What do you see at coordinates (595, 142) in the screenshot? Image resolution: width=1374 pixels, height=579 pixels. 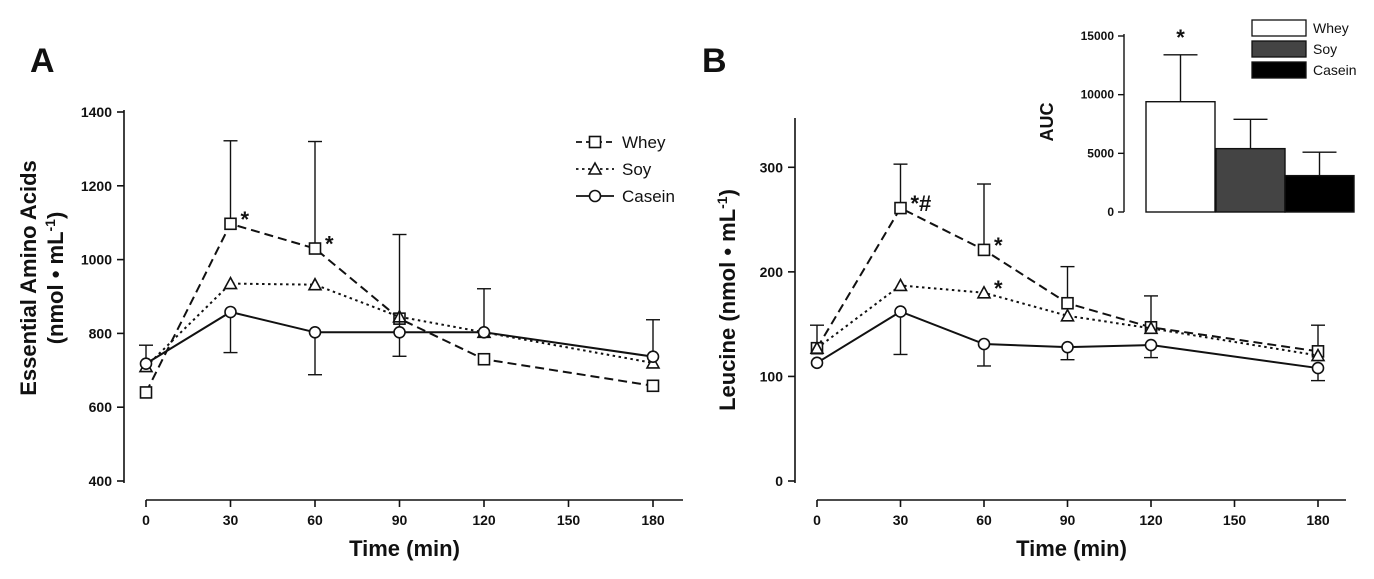 I see `legend-whey-square-marker` at bounding box center [595, 142].